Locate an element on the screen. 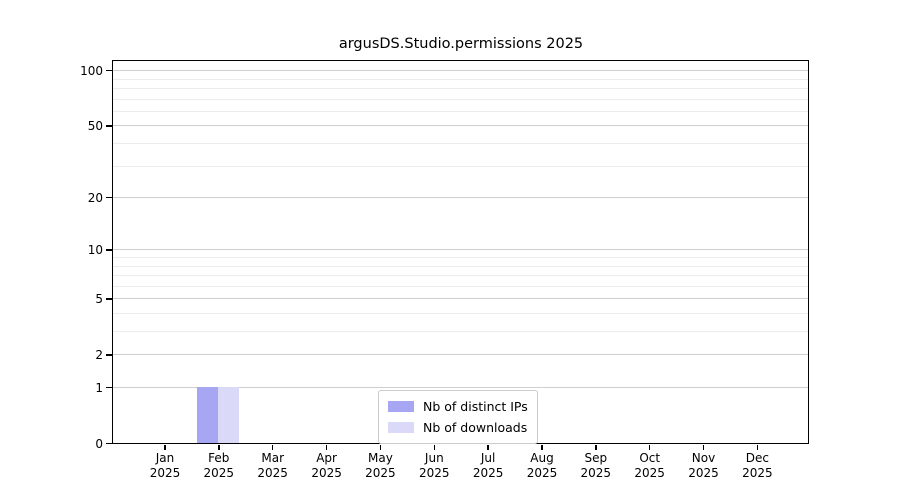 This screenshot has height=500, width=900. x-tick-label: Mar 2025 is located at coordinates (272, 465).